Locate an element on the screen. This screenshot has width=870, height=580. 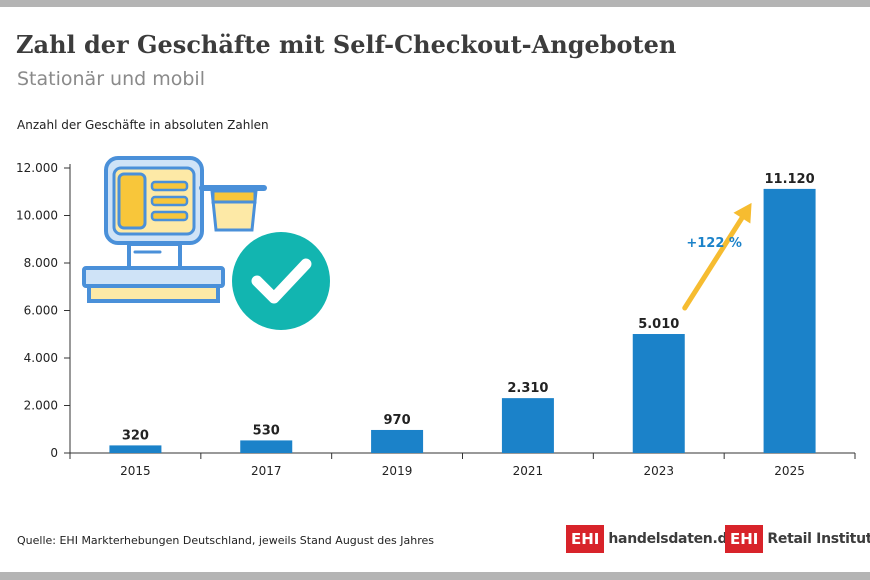
ehi-retail-logo-text: Retail Institute is located at coordinates (818, 539).